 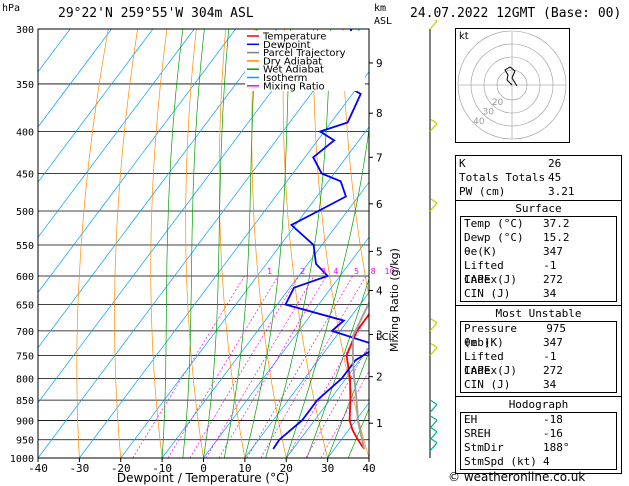 I want to click on most-unstable-value: -1, so click(x=550, y=356).